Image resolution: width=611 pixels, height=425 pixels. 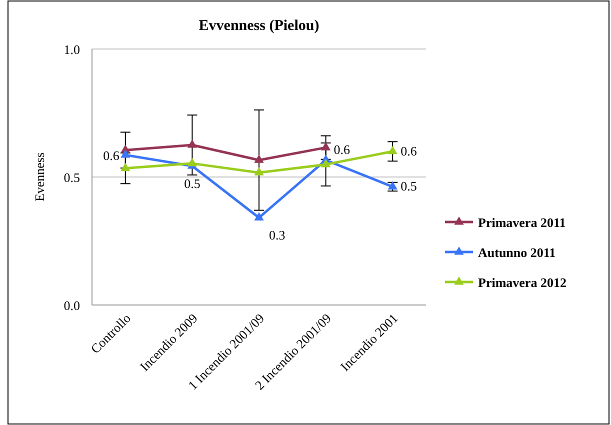 I want to click on y-tick-label: 0.0, so click(x=72, y=305).